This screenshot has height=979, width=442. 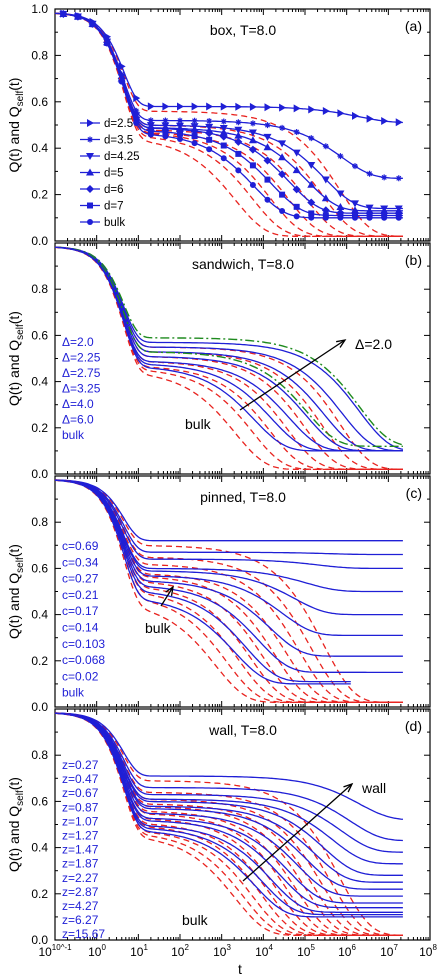 What do you see at coordinates (413, 26) in the screenshot?
I see `panel-letter: (a)` at bounding box center [413, 26].